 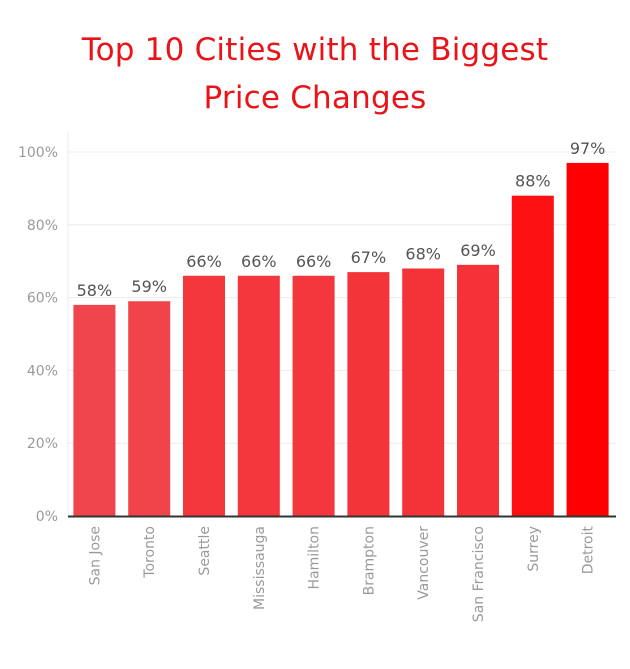 What do you see at coordinates (205, 551) in the screenshot?
I see `x-category-label: Seattle` at bounding box center [205, 551].